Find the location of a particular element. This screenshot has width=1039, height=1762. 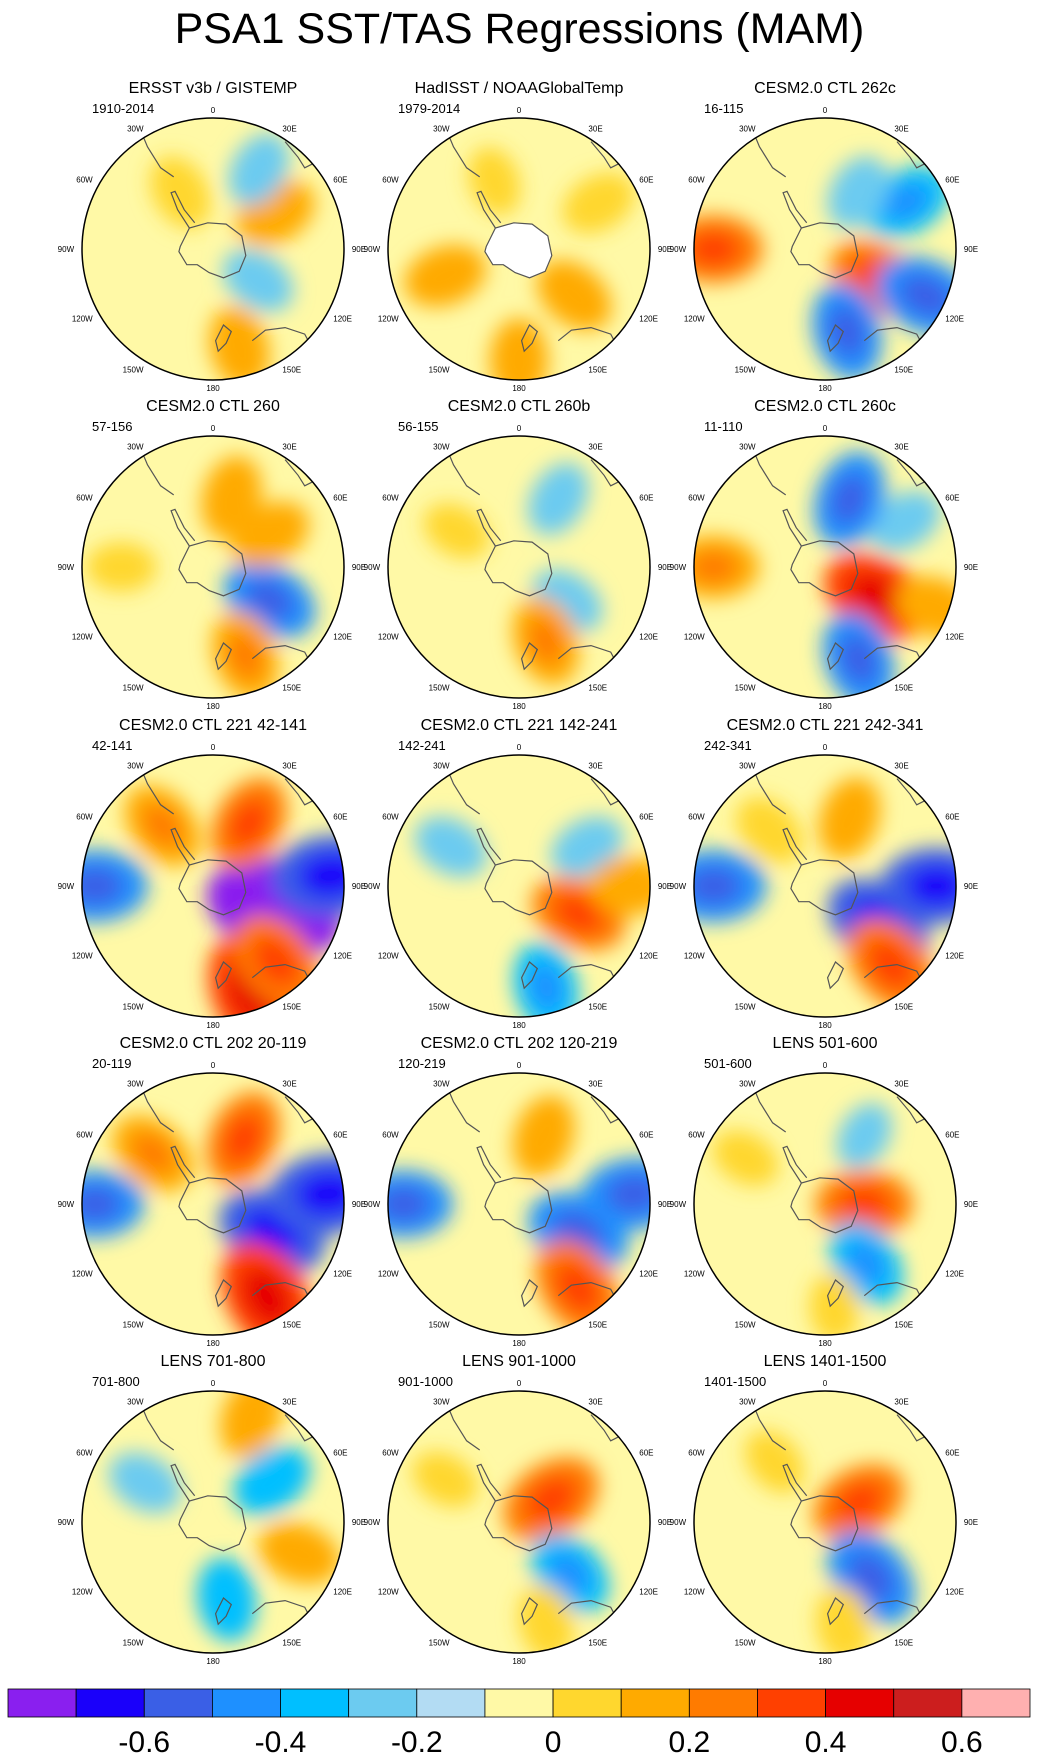

panel-title: CESM2.0 CTL 202 20-119 is located at coordinates (213, 1043).